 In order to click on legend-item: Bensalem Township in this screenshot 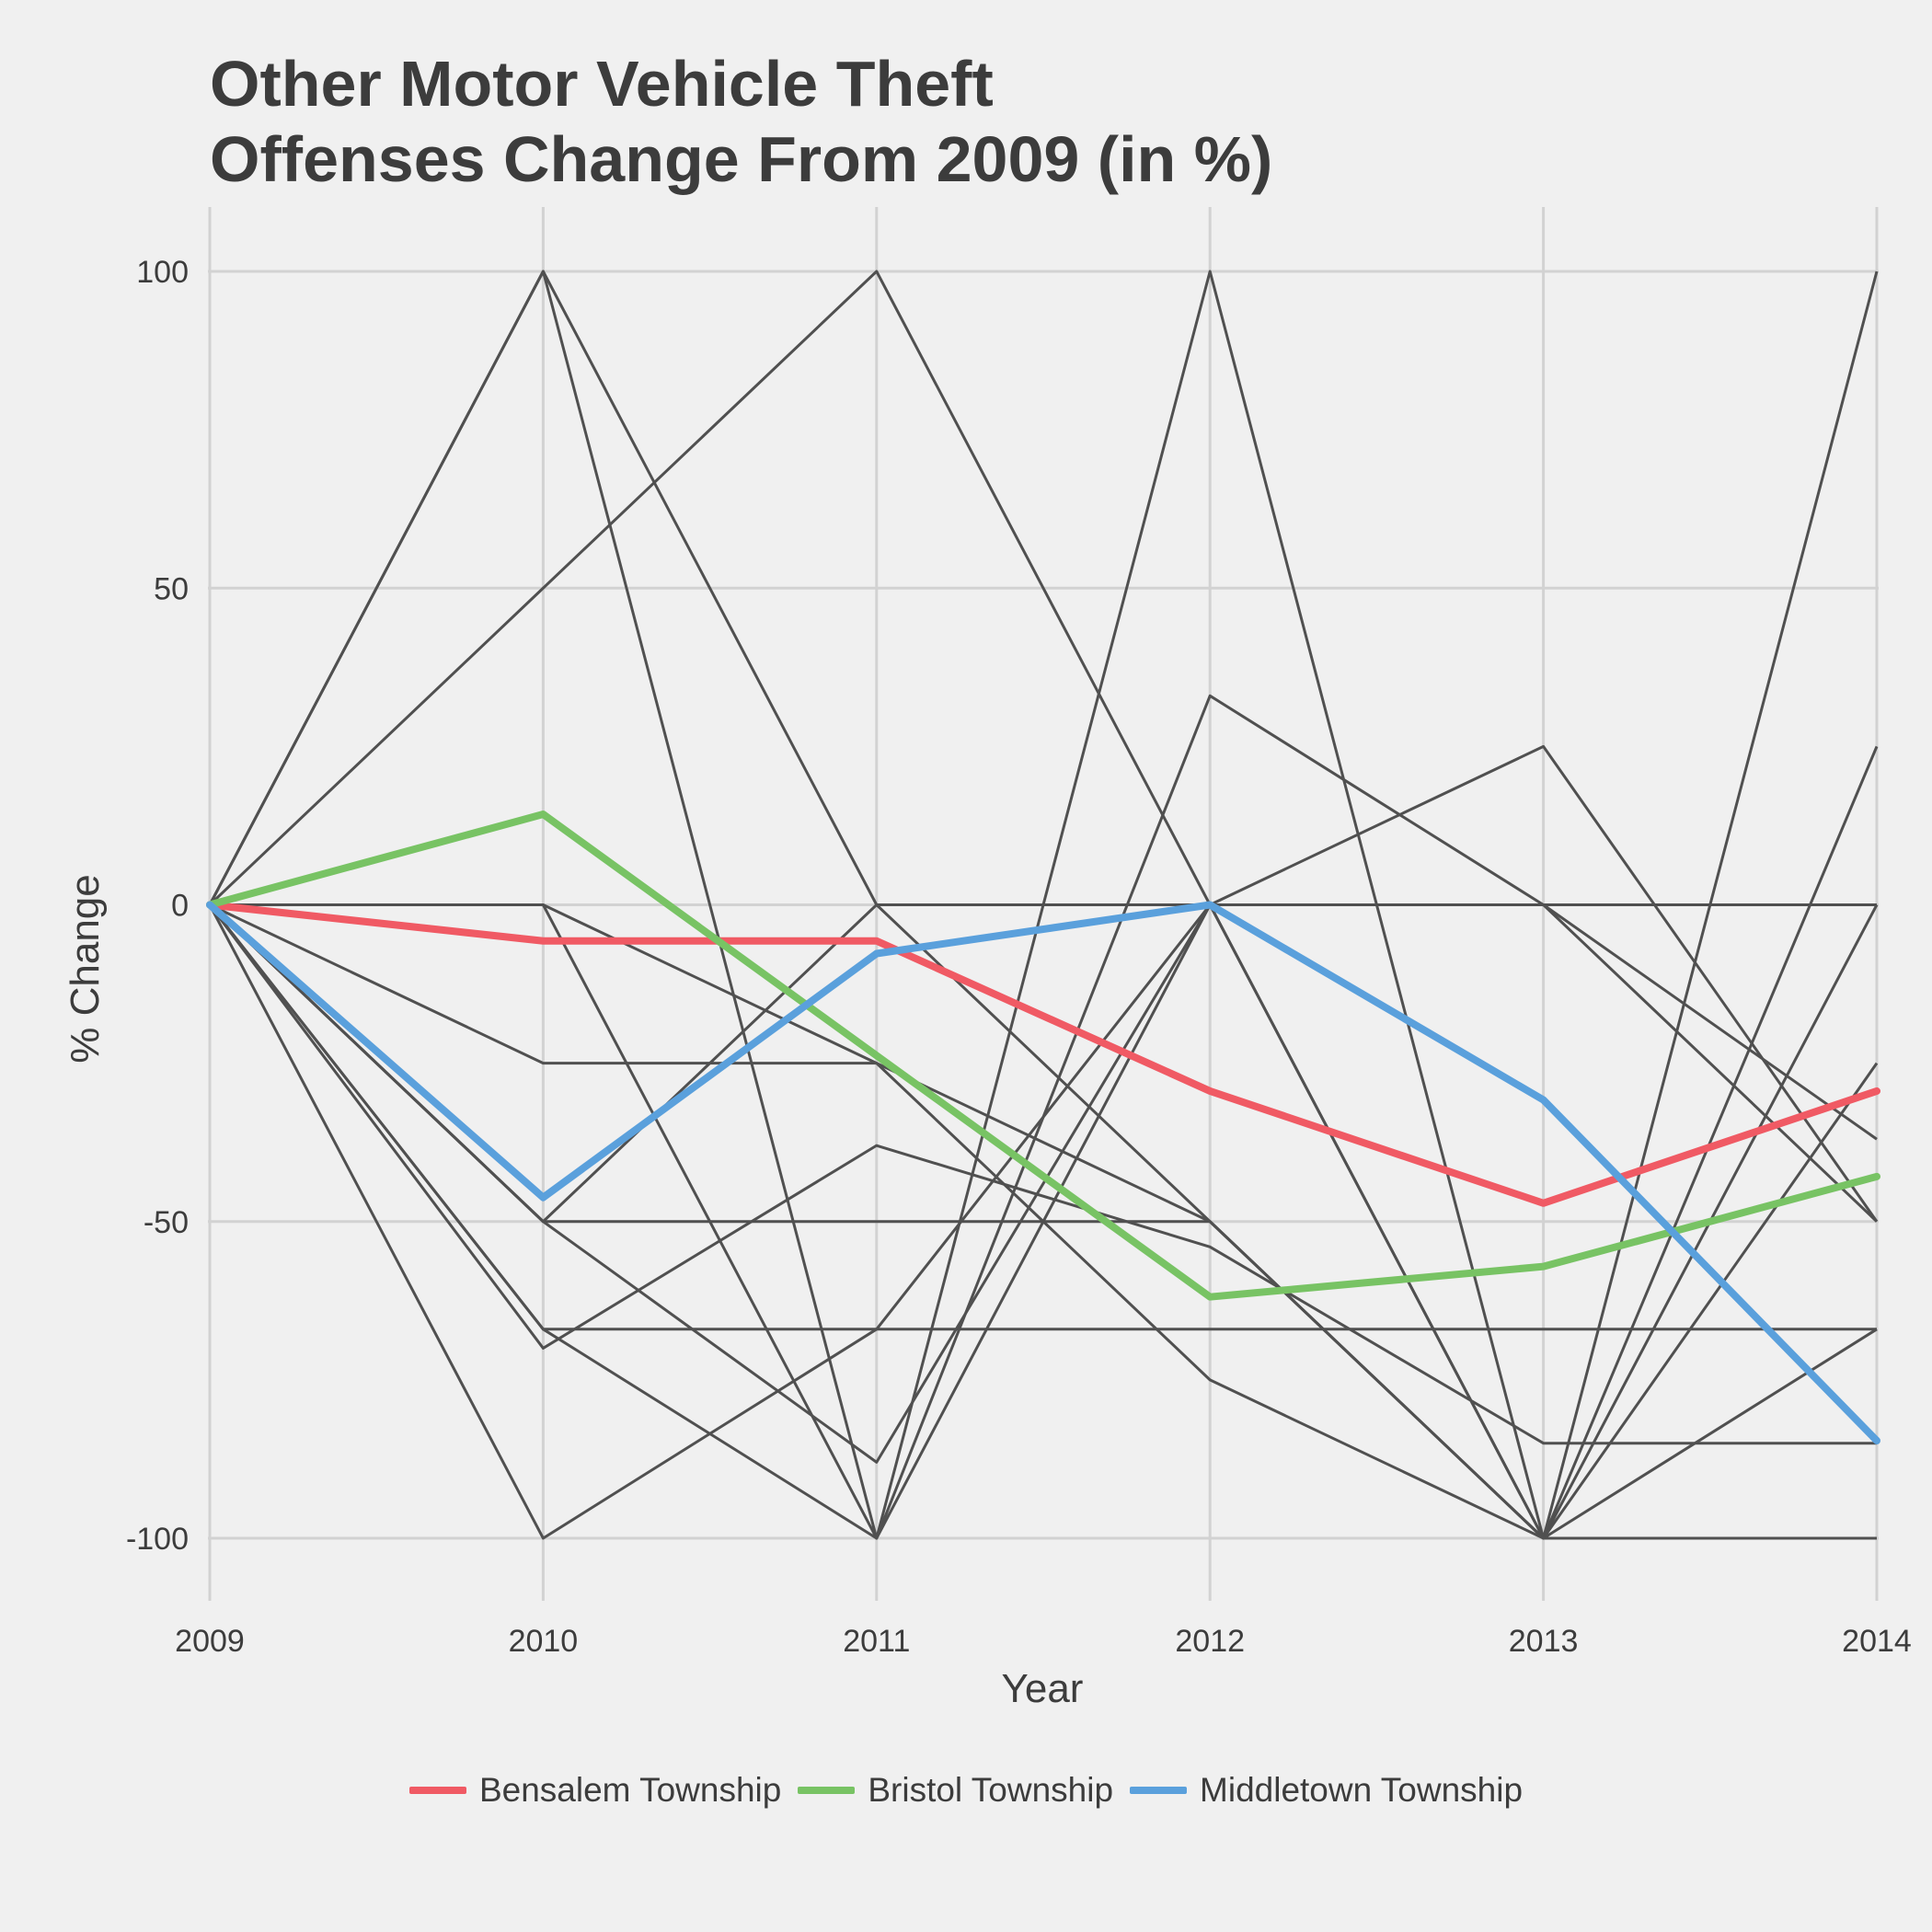, I will do `click(595, 1790)`.